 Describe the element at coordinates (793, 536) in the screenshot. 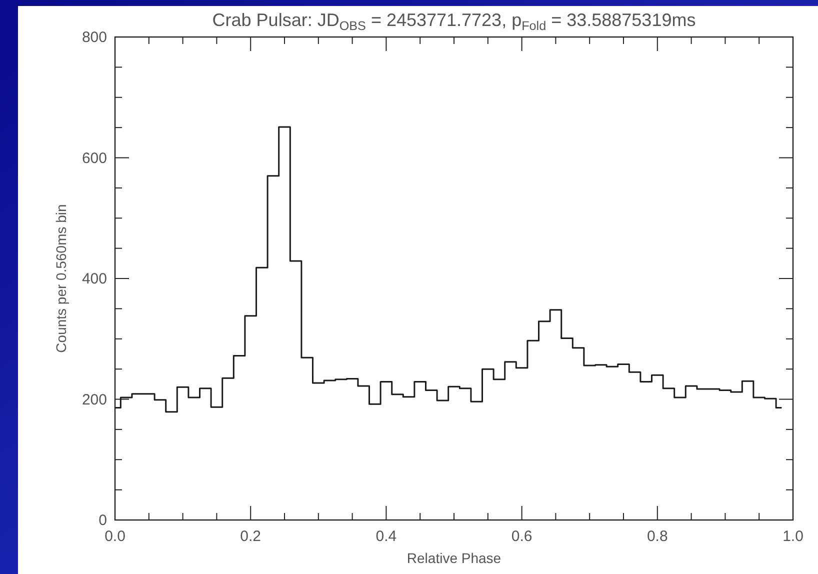

I see `x-tick-label: 1.0` at that location.